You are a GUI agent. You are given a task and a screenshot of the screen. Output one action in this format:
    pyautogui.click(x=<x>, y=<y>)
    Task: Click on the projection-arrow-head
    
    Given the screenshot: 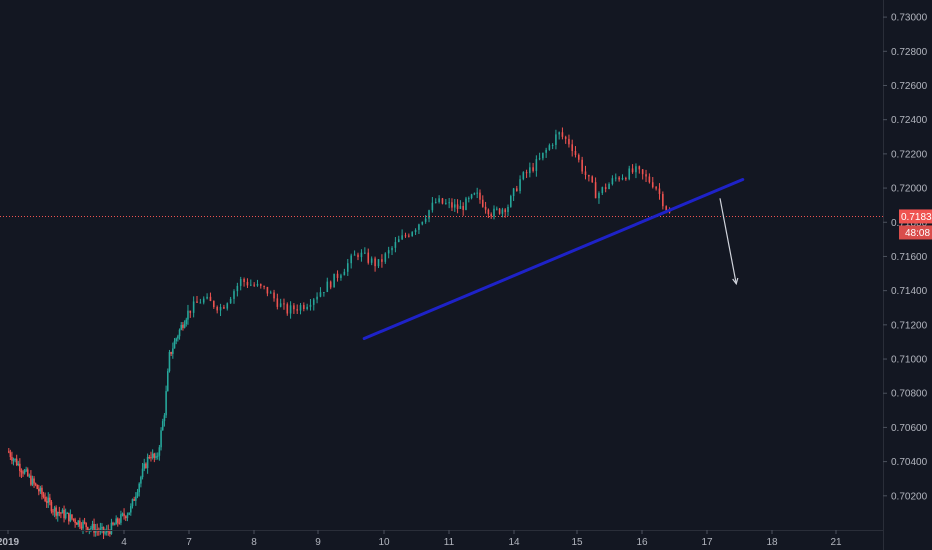 What is the action you would take?
    pyautogui.click(x=735, y=281)
    